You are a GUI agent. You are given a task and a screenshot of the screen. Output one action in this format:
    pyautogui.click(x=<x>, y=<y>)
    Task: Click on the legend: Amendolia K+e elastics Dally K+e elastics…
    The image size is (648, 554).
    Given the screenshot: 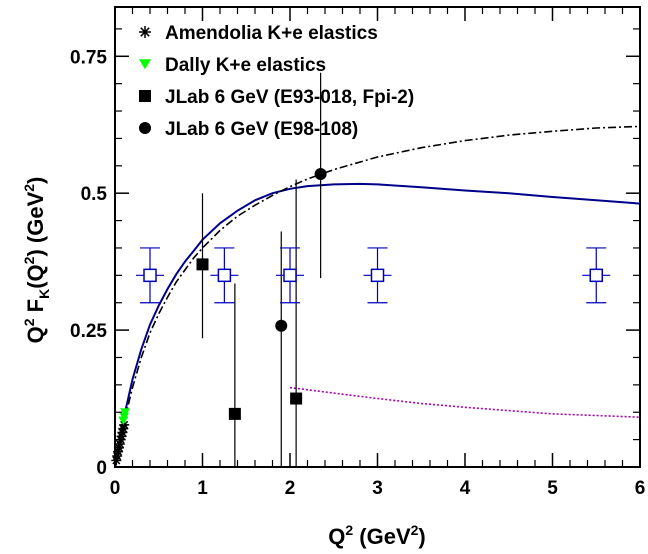 What is the action you would take?
    pyautogui.click(x=276, y=81)
    